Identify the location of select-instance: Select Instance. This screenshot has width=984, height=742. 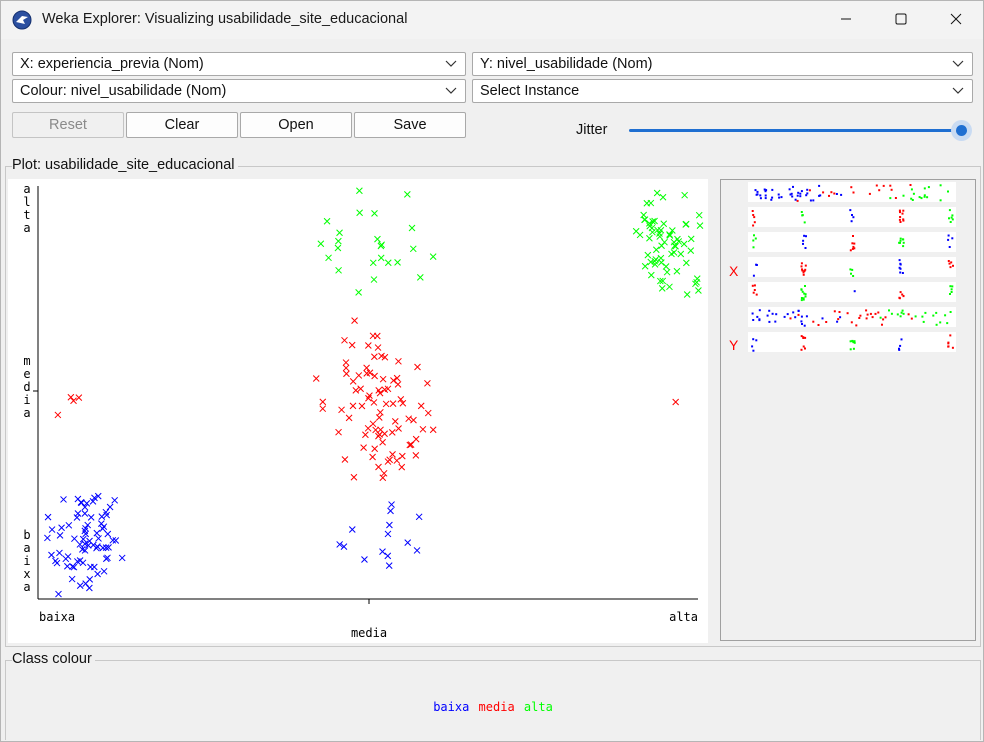
(722, 91).